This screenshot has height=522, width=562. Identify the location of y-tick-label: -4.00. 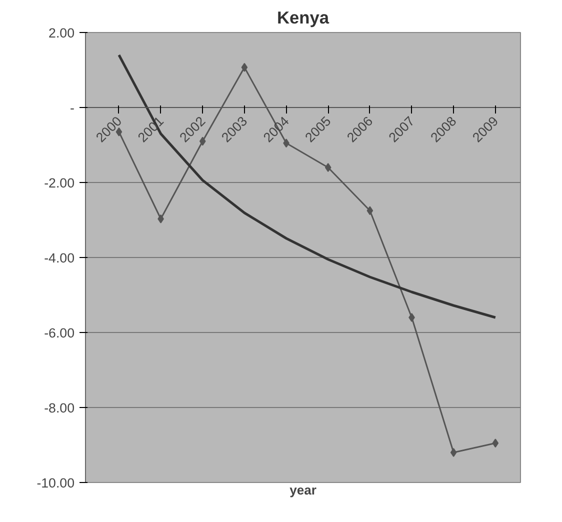
(59, 258).